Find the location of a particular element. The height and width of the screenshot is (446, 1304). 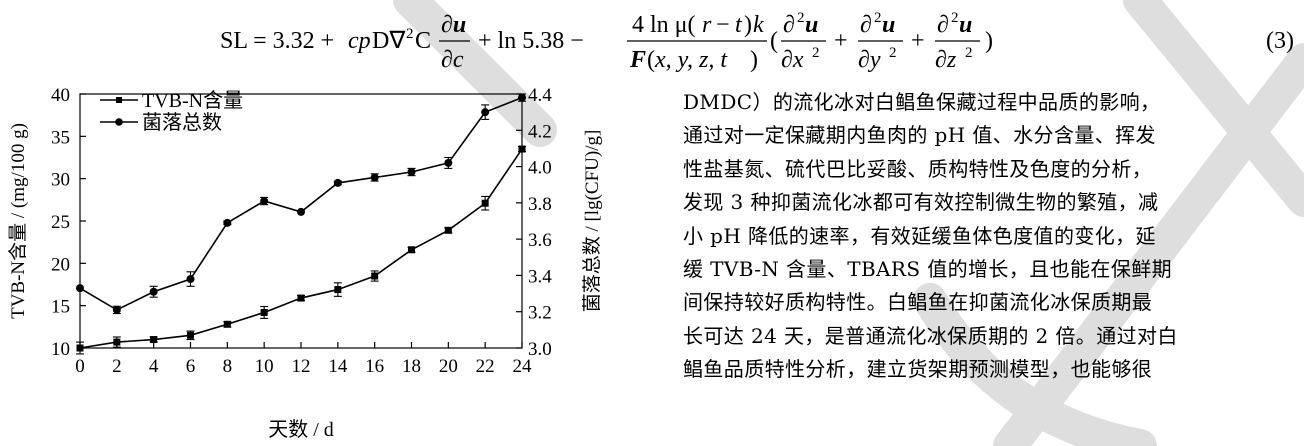

svg-text: ∂x is located at coordinates (792, 60).